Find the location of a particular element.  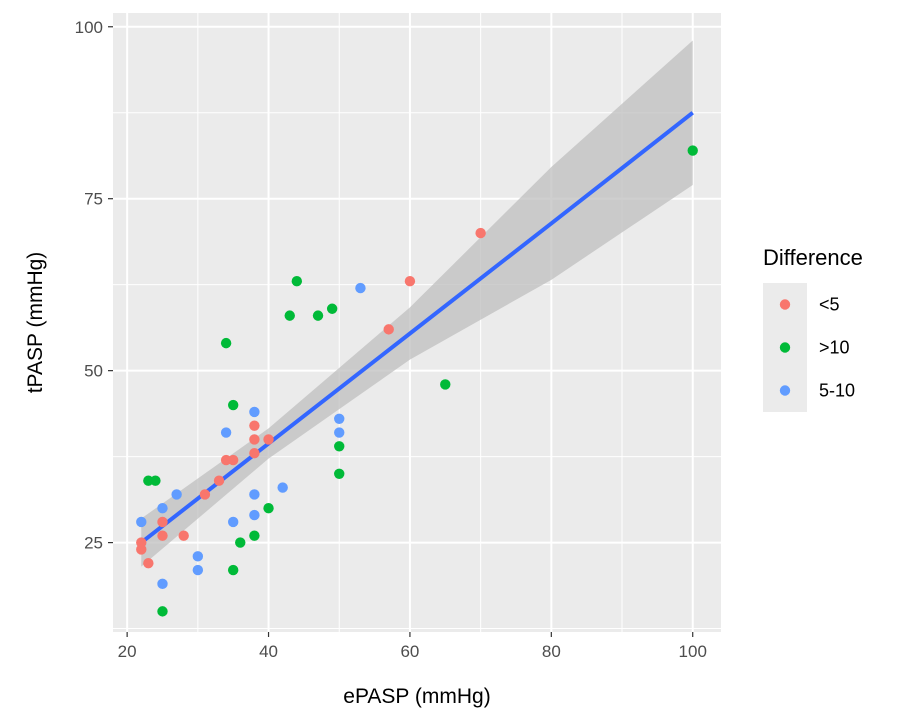

legend-title: Difference is located at coordinates (813, 257).